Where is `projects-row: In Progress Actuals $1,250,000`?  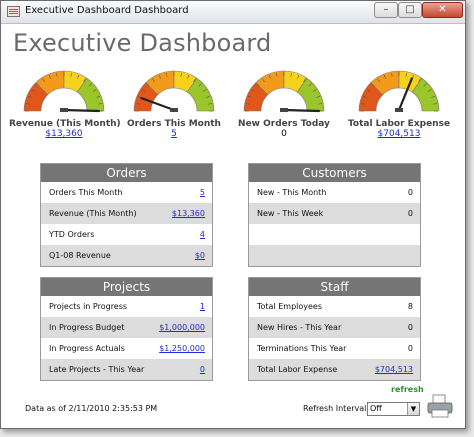
projects-row: In Progress Actuals $1,250,000 is located at coordinates (126, 348).